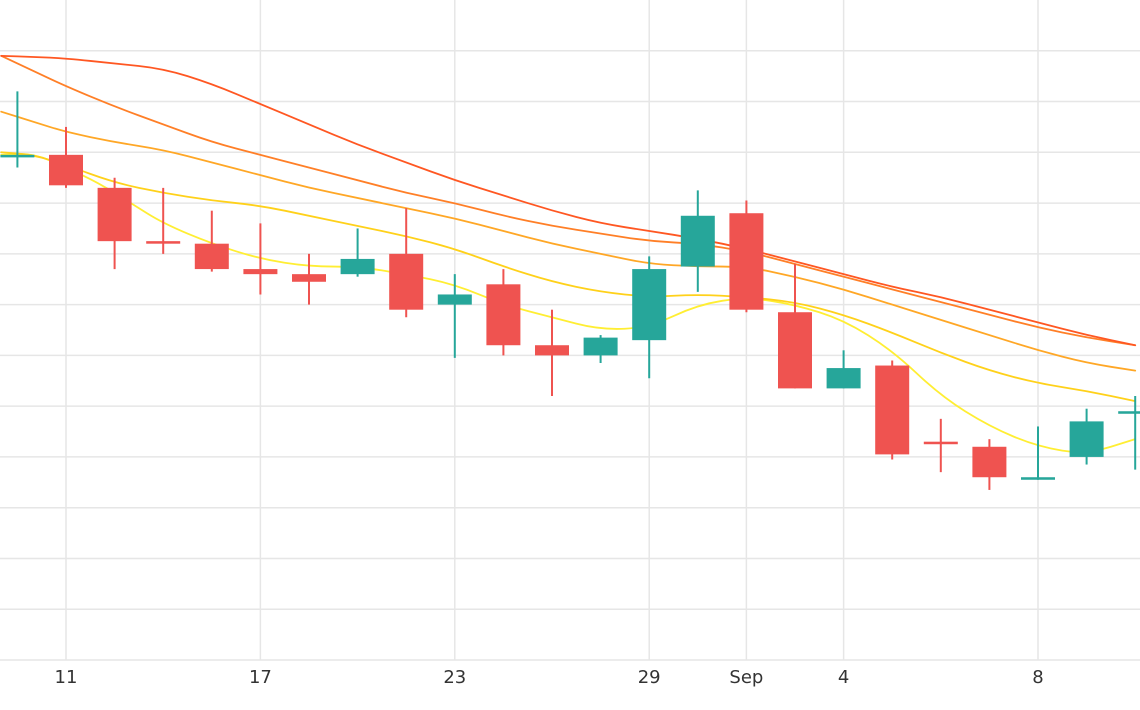 The height and width of the screenshot is (710, 1140). I want to click on x-tick-label: Sep, so click(746, 677).